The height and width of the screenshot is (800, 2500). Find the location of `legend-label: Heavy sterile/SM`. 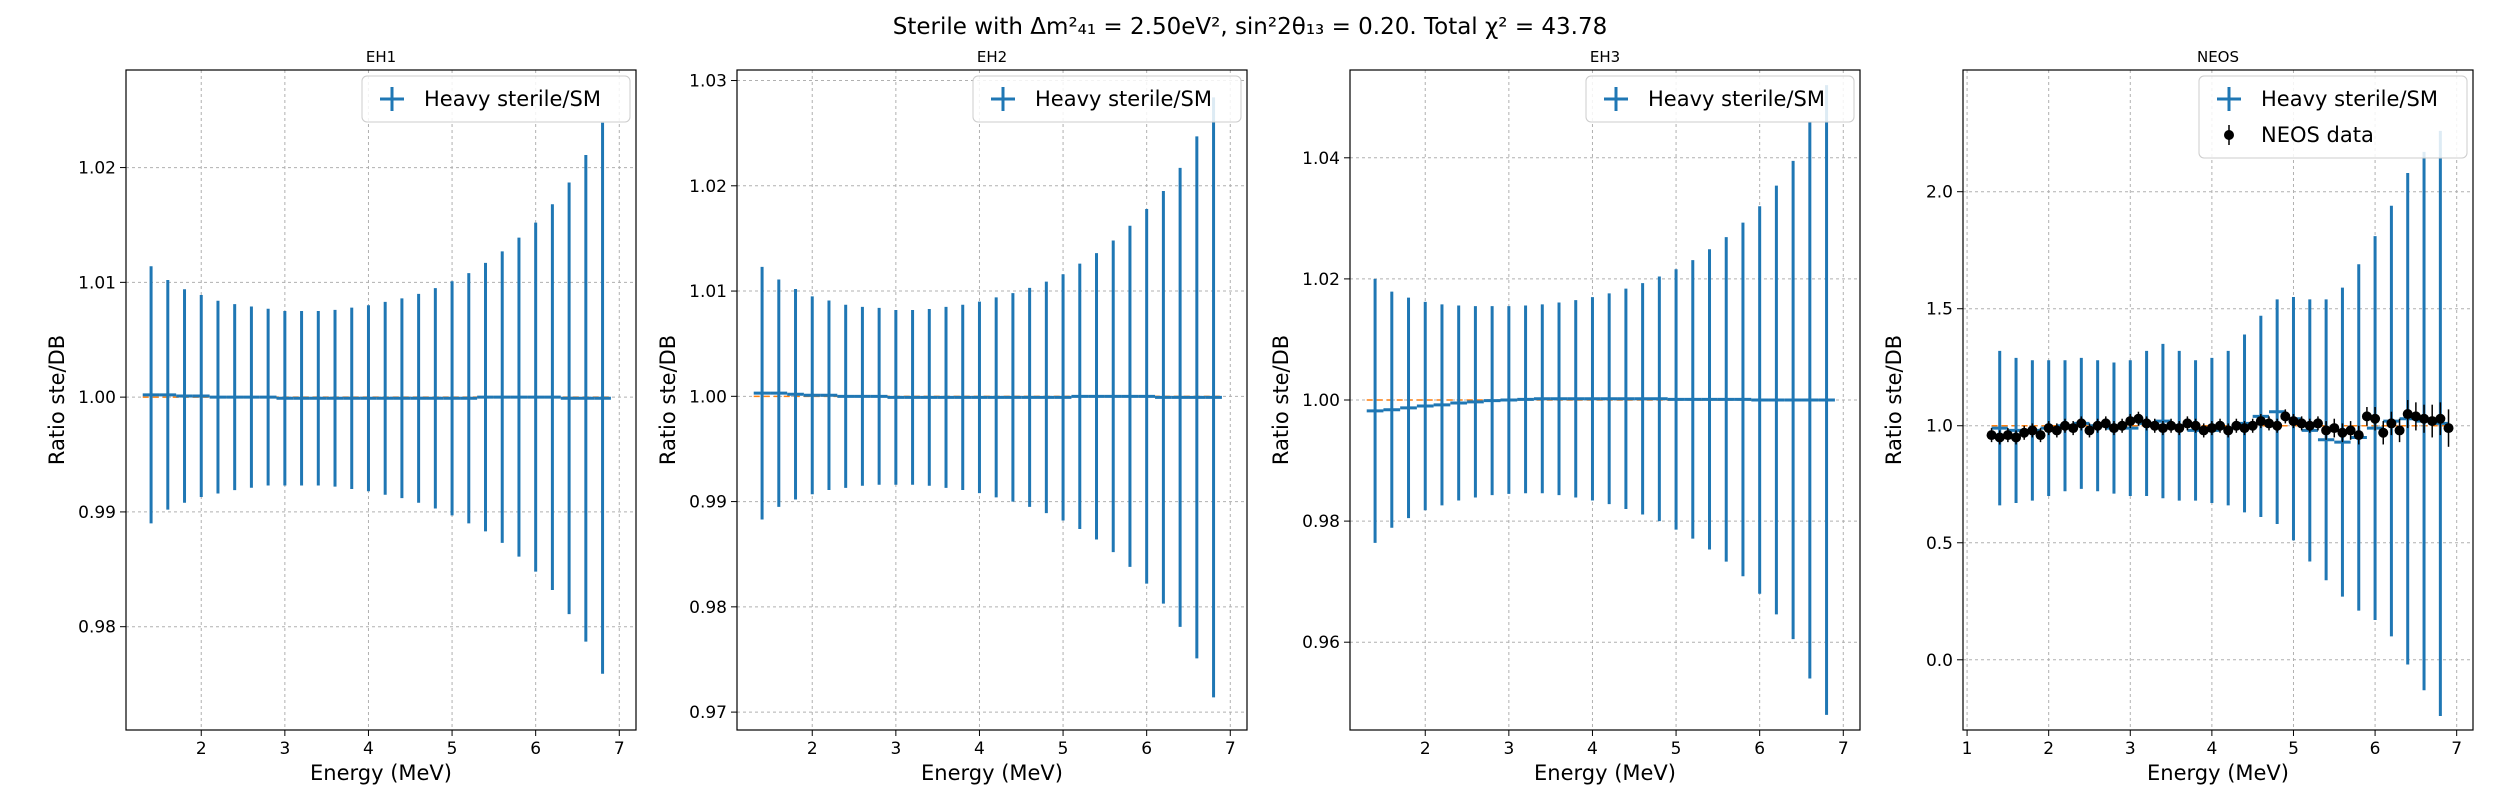

legend-label: Heavy sterile/SM is located at coordinates (2349, 99).